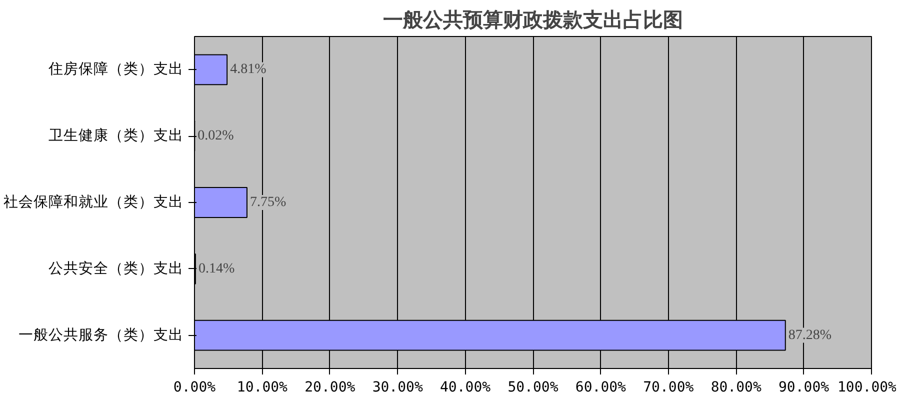 The height and width of the screenshot is (402, 900). What do you see at coordinates (804, 388) in the screenshot?
I see `x-tick-label: 90.00%` at bounding box center [804, 388].